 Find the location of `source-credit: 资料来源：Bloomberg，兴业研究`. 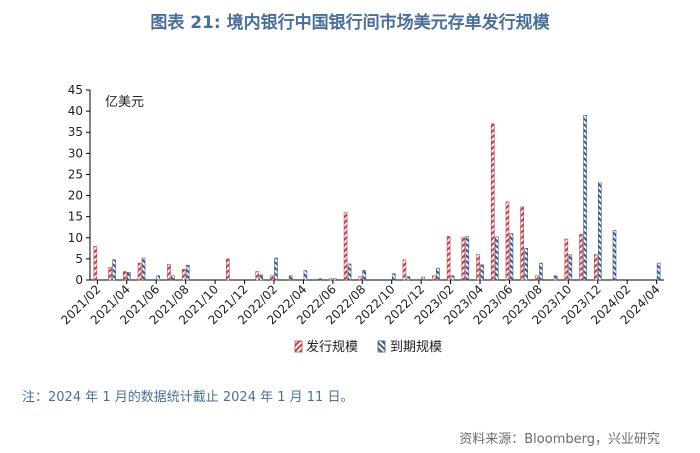

source-credit: 资料来源：Bloomberg，兴业研究 is located at coordinates (559, 439).